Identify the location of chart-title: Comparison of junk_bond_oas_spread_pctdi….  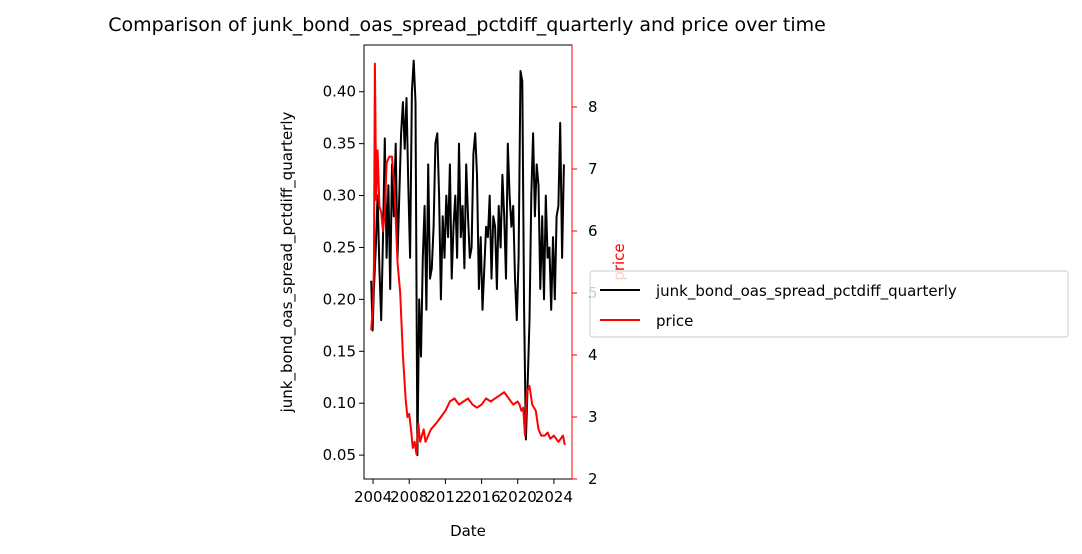
(467, 25).